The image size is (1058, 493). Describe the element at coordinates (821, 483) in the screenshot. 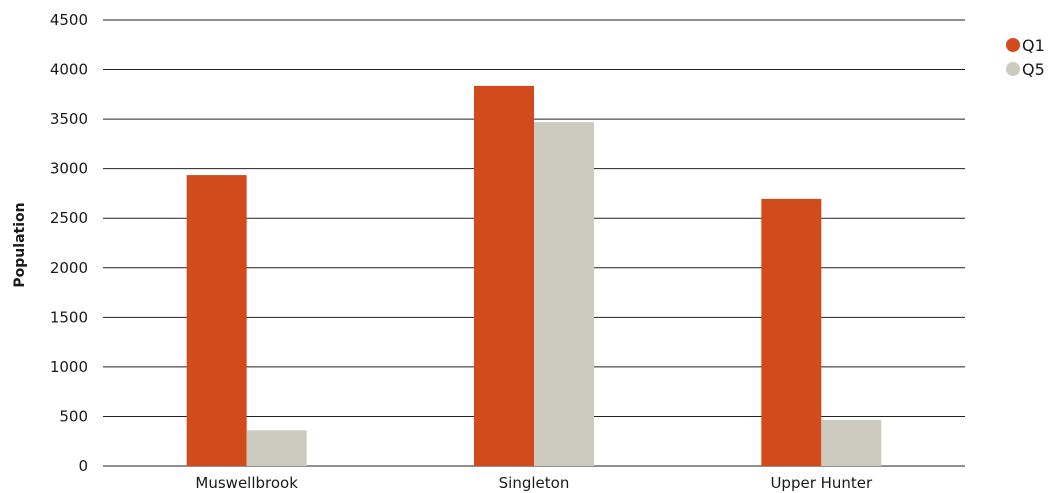

I see `x-tick-label: Upper Hunter` at that location.